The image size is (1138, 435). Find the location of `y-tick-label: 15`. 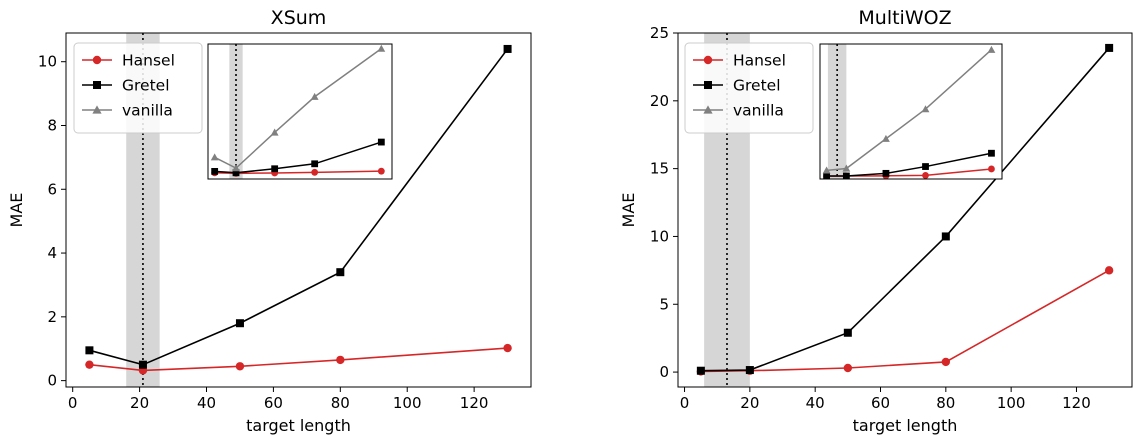

y-tick-label: 15 is located at coordinates (659, 169).